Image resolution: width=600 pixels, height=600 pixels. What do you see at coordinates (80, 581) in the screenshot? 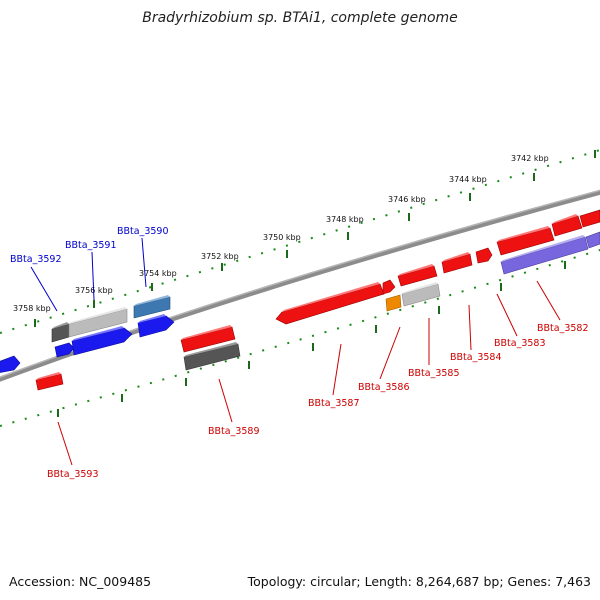
I see `accession-text: Accession: NC_009485` at bounding box center [80, 581].